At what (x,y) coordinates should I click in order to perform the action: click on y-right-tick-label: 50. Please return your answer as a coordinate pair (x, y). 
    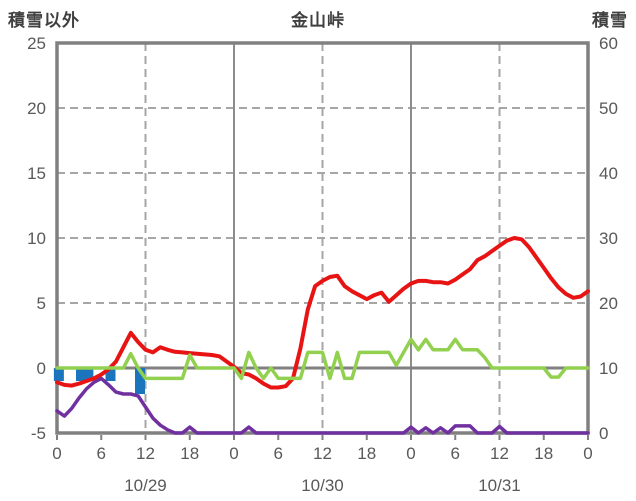
    Looking at the image, I should click on (608, 108).